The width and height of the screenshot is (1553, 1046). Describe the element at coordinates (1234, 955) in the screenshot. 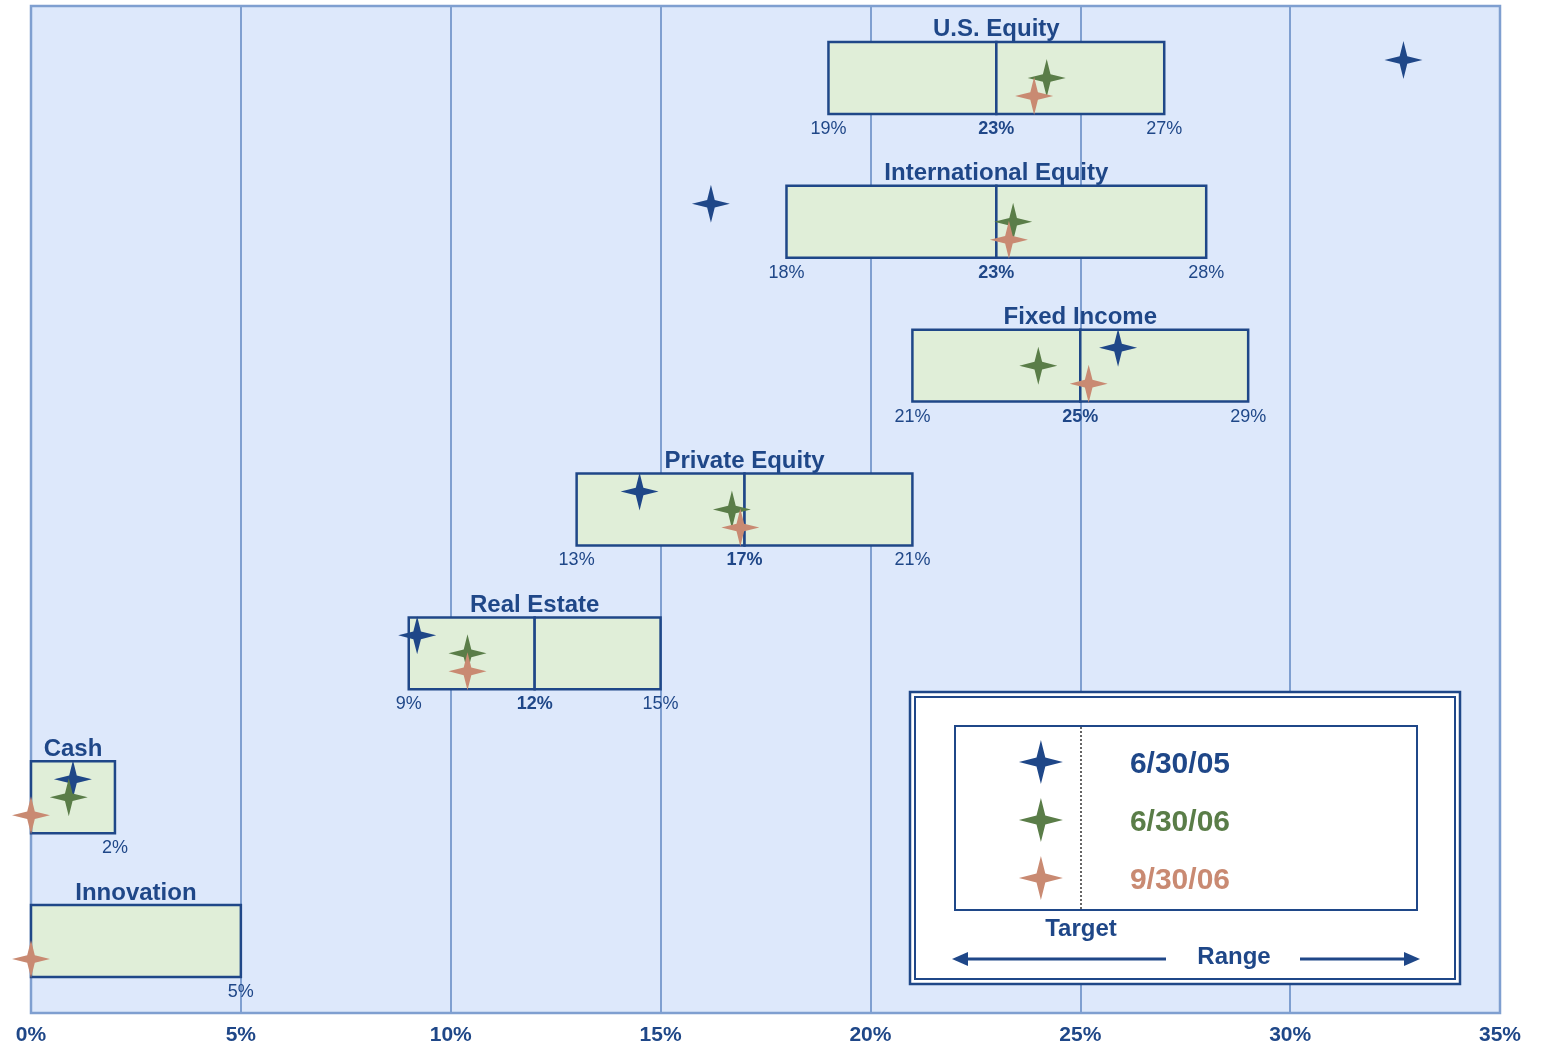

I see `annotation: Range` at that location.